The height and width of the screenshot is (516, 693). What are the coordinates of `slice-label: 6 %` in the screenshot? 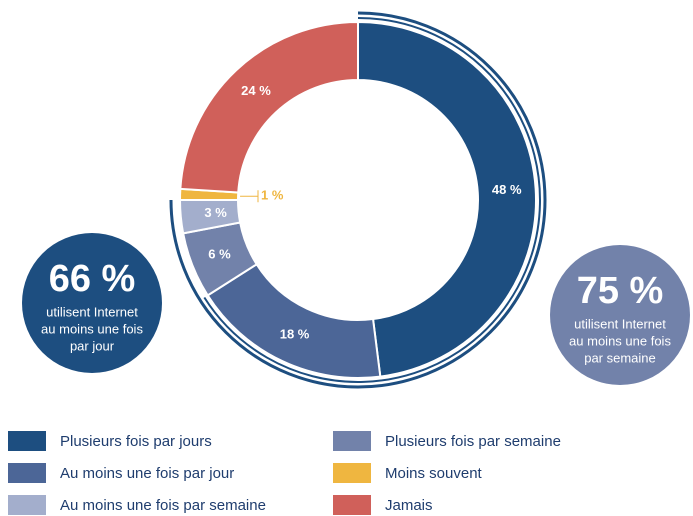 It's located at (219, 253).